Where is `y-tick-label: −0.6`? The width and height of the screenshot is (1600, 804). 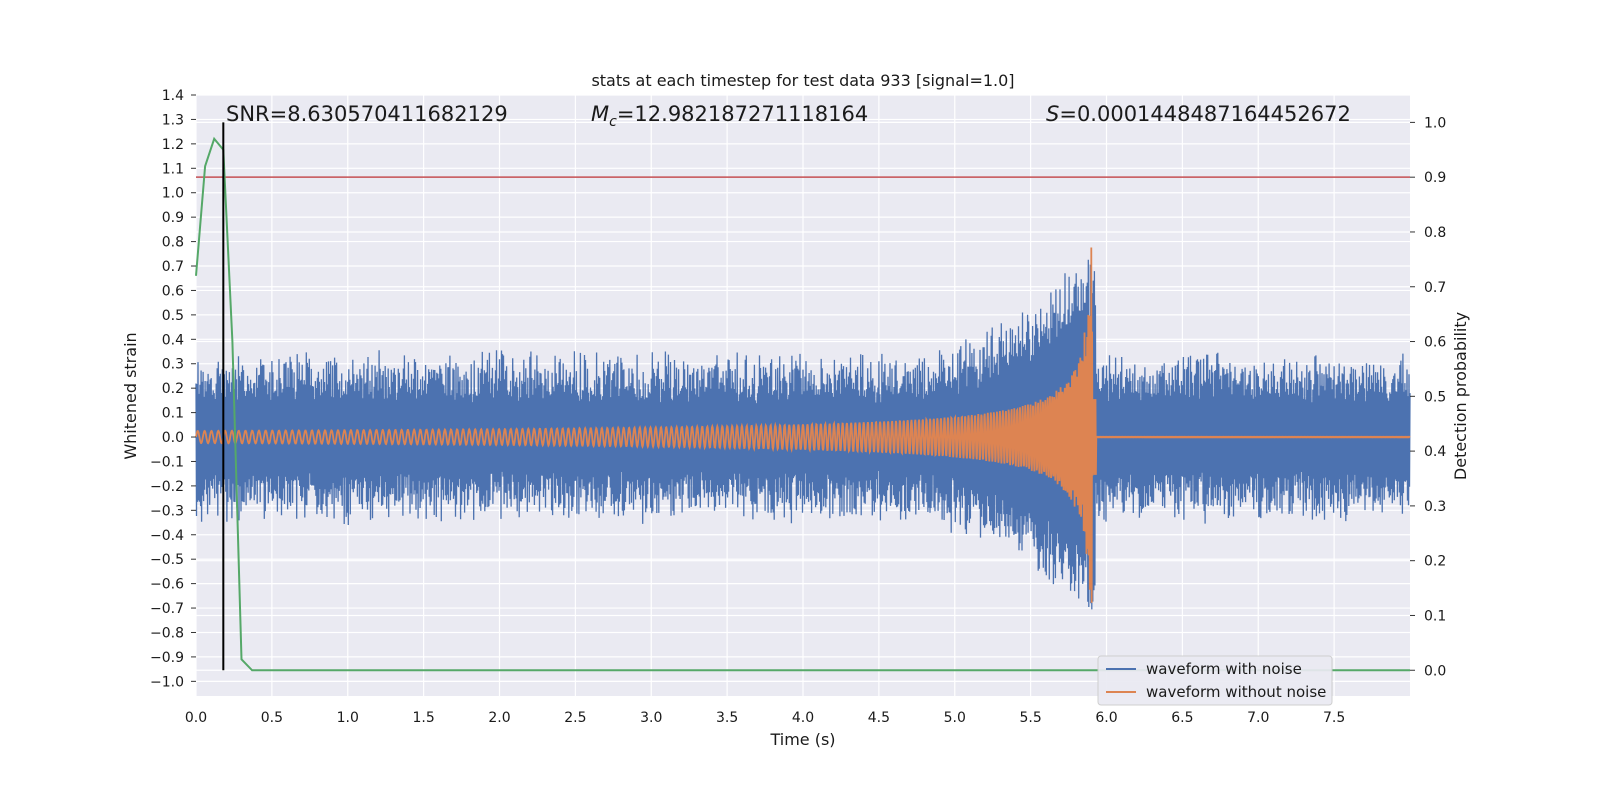 y-tick-label: −0.6 is located at coordinates (167, 585).